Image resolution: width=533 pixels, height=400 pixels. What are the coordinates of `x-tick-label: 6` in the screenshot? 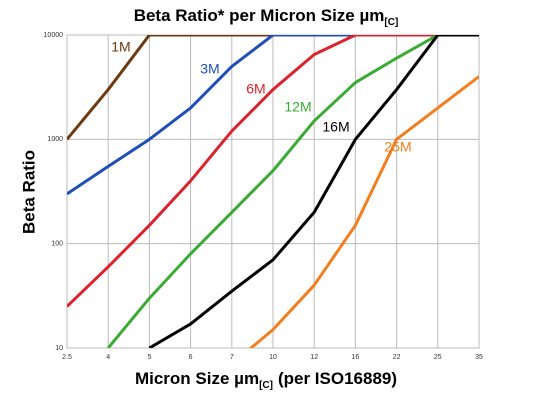 It's located at (191, 357).